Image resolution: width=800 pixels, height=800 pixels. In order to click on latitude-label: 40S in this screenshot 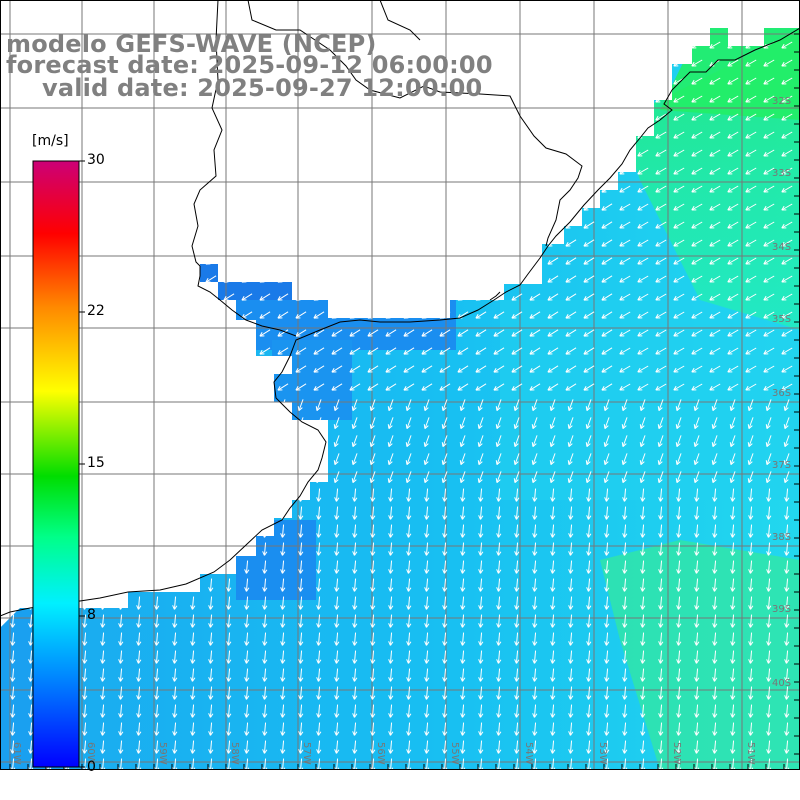, I will do `click(781, 683)`.